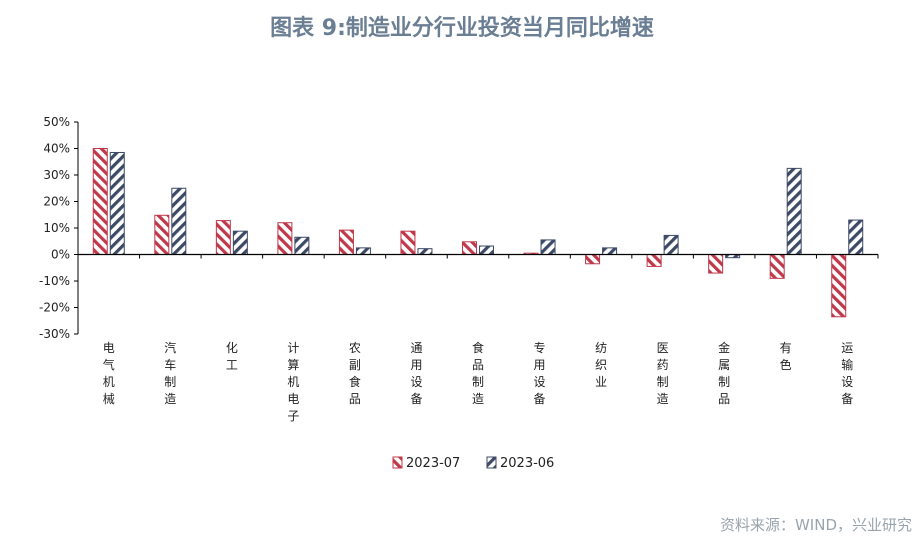  I want to click on x-tick-label: 医药制造, so click(663, 373).